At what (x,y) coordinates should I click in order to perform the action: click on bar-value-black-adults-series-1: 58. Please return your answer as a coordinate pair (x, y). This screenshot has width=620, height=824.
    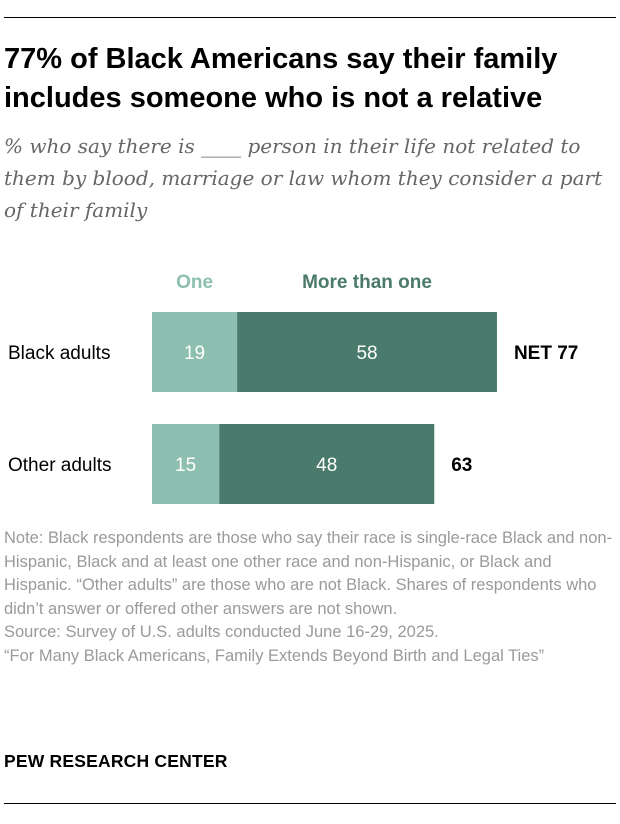
    Looking at the image, I should click on (366, 353).